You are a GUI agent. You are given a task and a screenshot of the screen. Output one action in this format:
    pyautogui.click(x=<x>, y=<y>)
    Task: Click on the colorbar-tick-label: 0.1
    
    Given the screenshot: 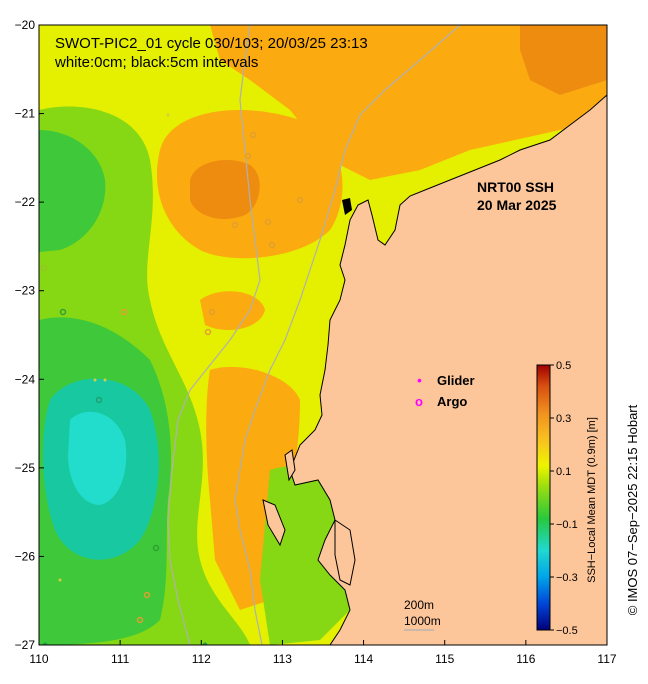 What is the action you would take?
    pyautogui.click(x=563, y=472)
    